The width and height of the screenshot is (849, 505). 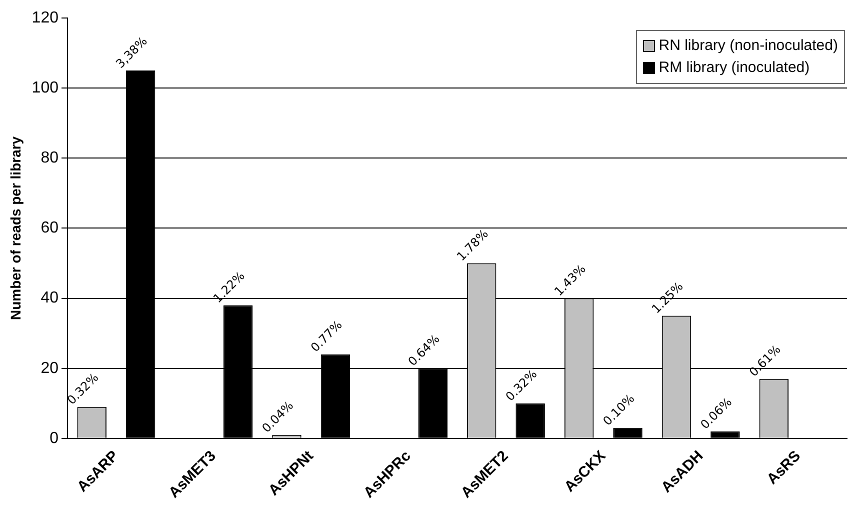 I want to click on legend-label: RN library (non-inoculated), so click(x=748, y=46).